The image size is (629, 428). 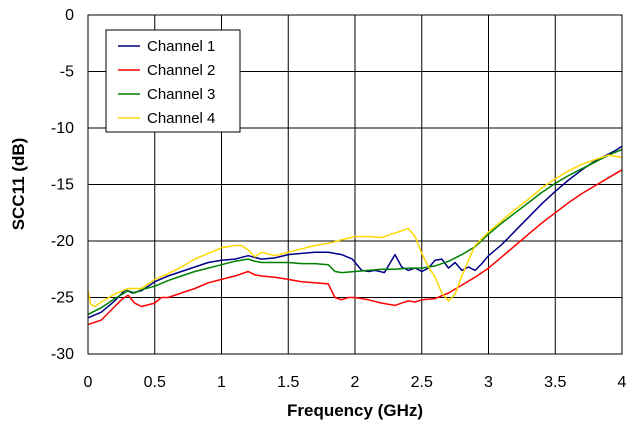 I want to click on y-tick-label: -15, so click(x=62, y=185).